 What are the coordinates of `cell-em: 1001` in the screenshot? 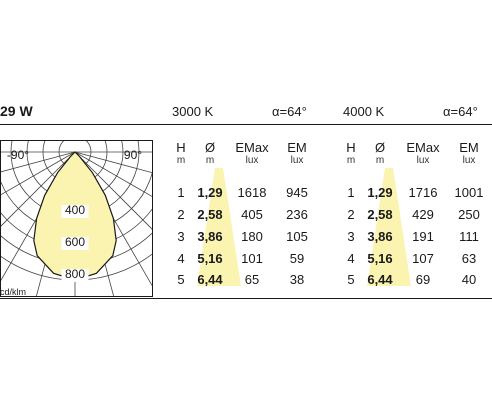 It's located at (469, 192).